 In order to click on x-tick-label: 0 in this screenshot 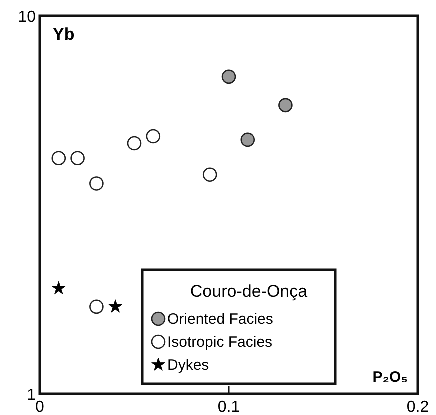, I will do `click(40, 407)`.